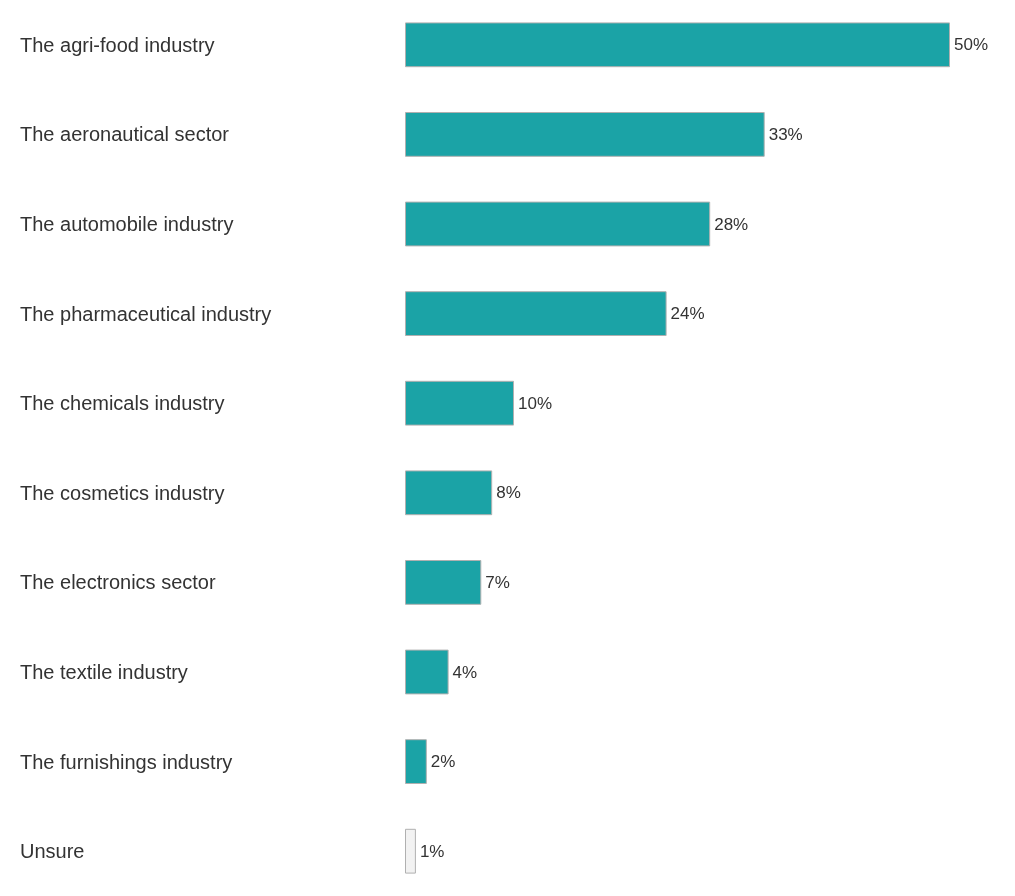 The width and height of the screenshot is (1015, 896). I want to click on y-tick-label: The electronics sector, so click(118, 582).